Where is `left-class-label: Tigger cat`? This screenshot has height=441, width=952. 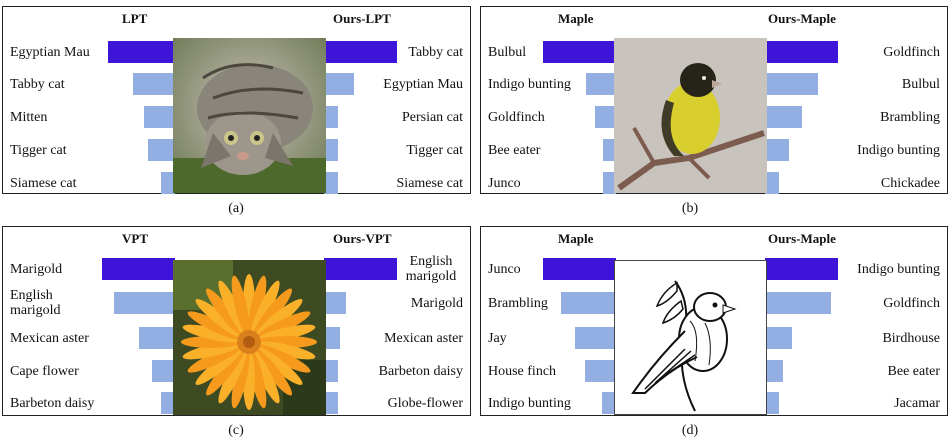 left-class-label: Tigger cat is located at coordinates (38, 150).